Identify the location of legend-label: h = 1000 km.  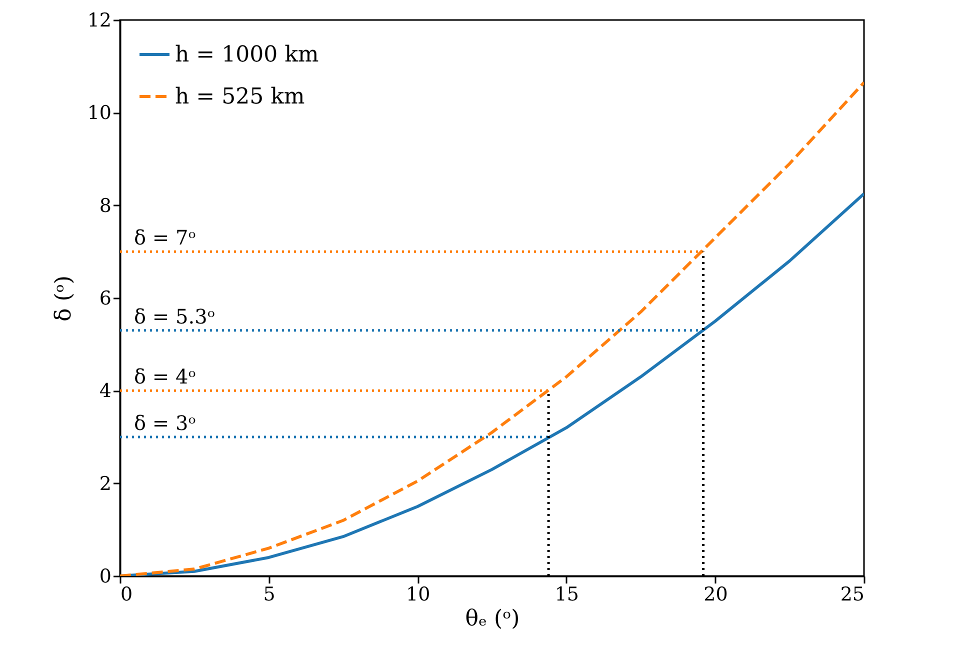
(247, 55).